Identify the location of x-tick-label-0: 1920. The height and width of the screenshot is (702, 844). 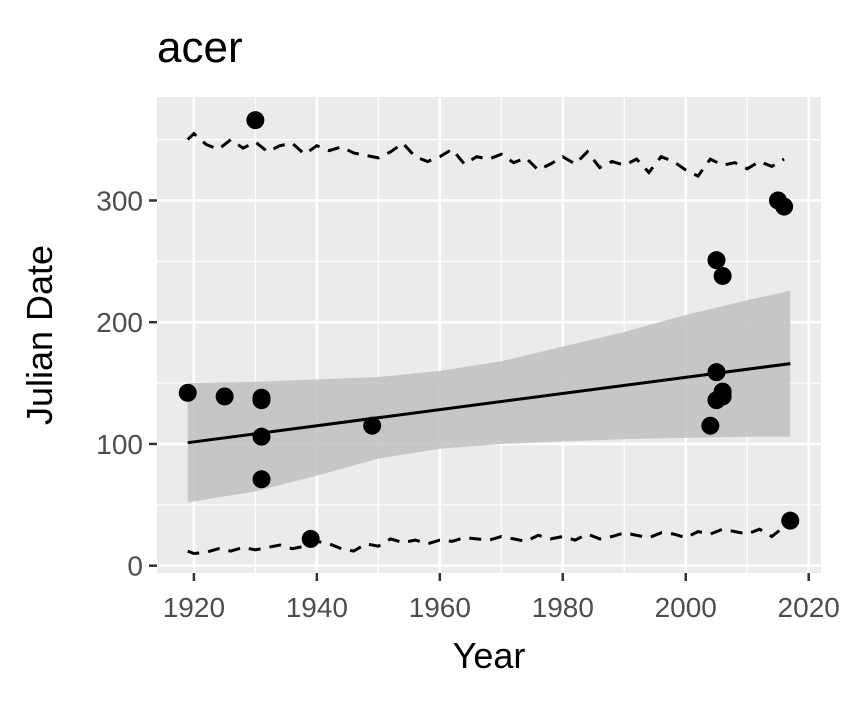
(194, 607).